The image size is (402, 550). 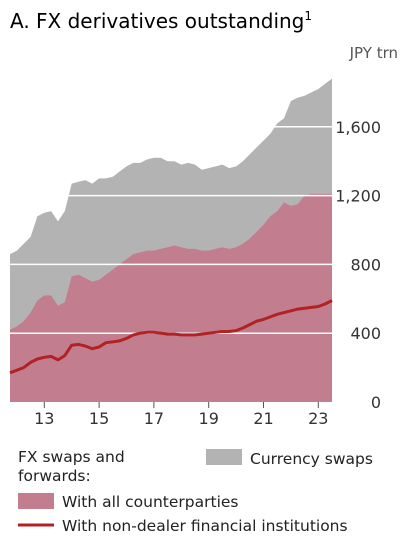 What do you see at coordinates (74, 466) in the screenshot?
I see `legend-group-label: FX swaps and forwards:` at bounding box center [74, 466].